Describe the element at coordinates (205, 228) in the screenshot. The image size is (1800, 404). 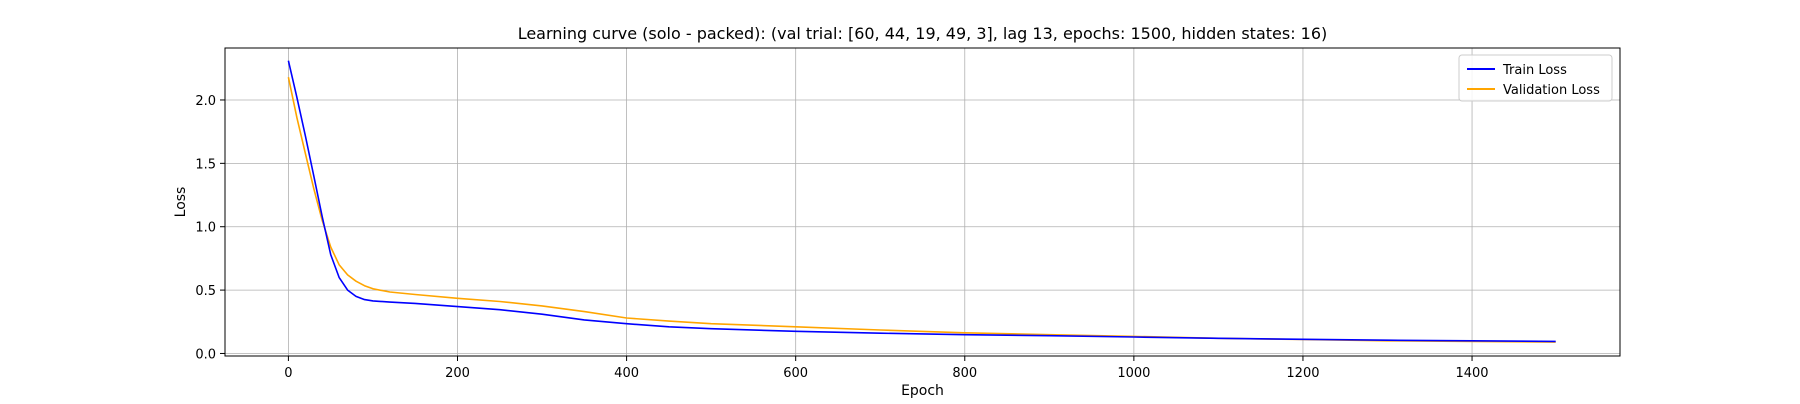
I see `y-tick-label: 1.0` at that location.